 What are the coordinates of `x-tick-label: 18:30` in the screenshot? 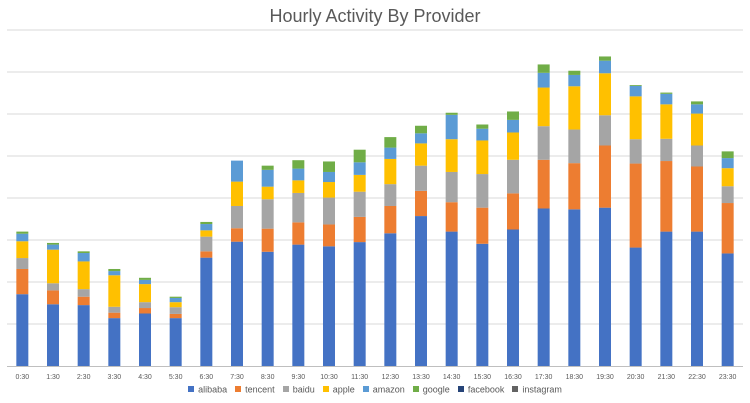 It's located at (575, 377).